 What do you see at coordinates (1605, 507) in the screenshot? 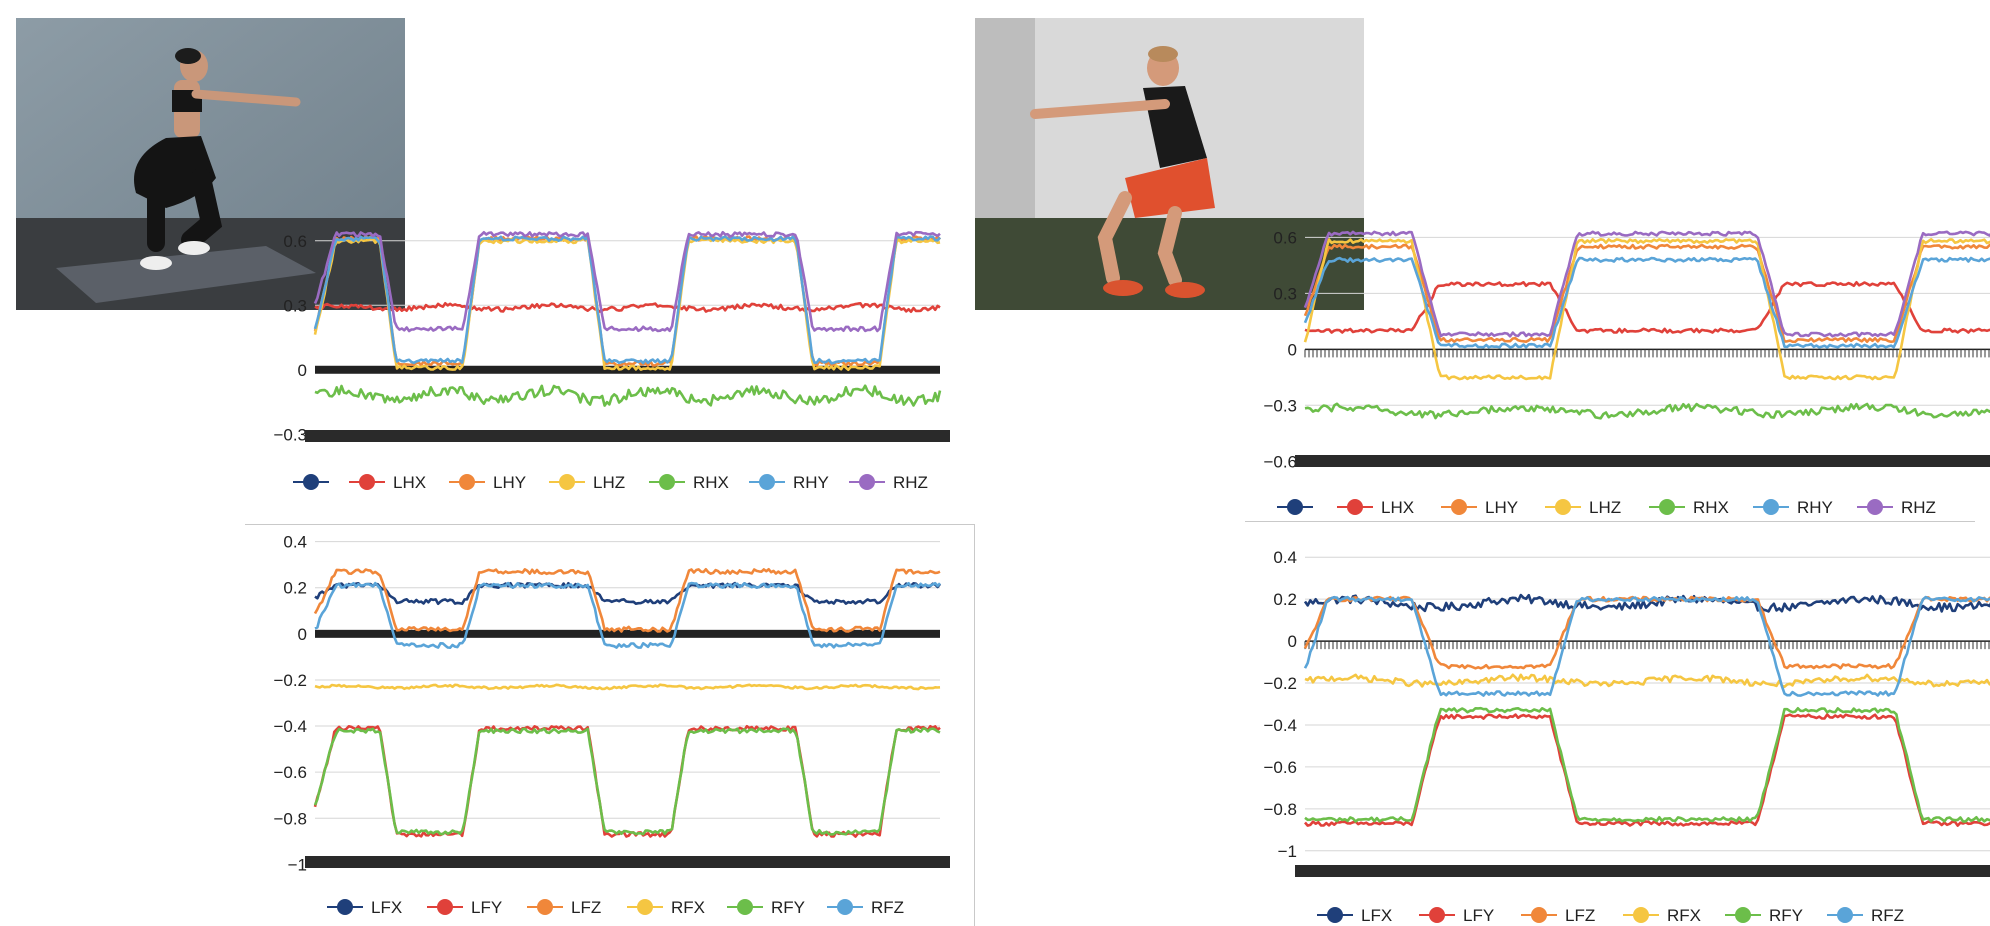
I see `legend-label: LHZ` at bounding box center [1605, 507].